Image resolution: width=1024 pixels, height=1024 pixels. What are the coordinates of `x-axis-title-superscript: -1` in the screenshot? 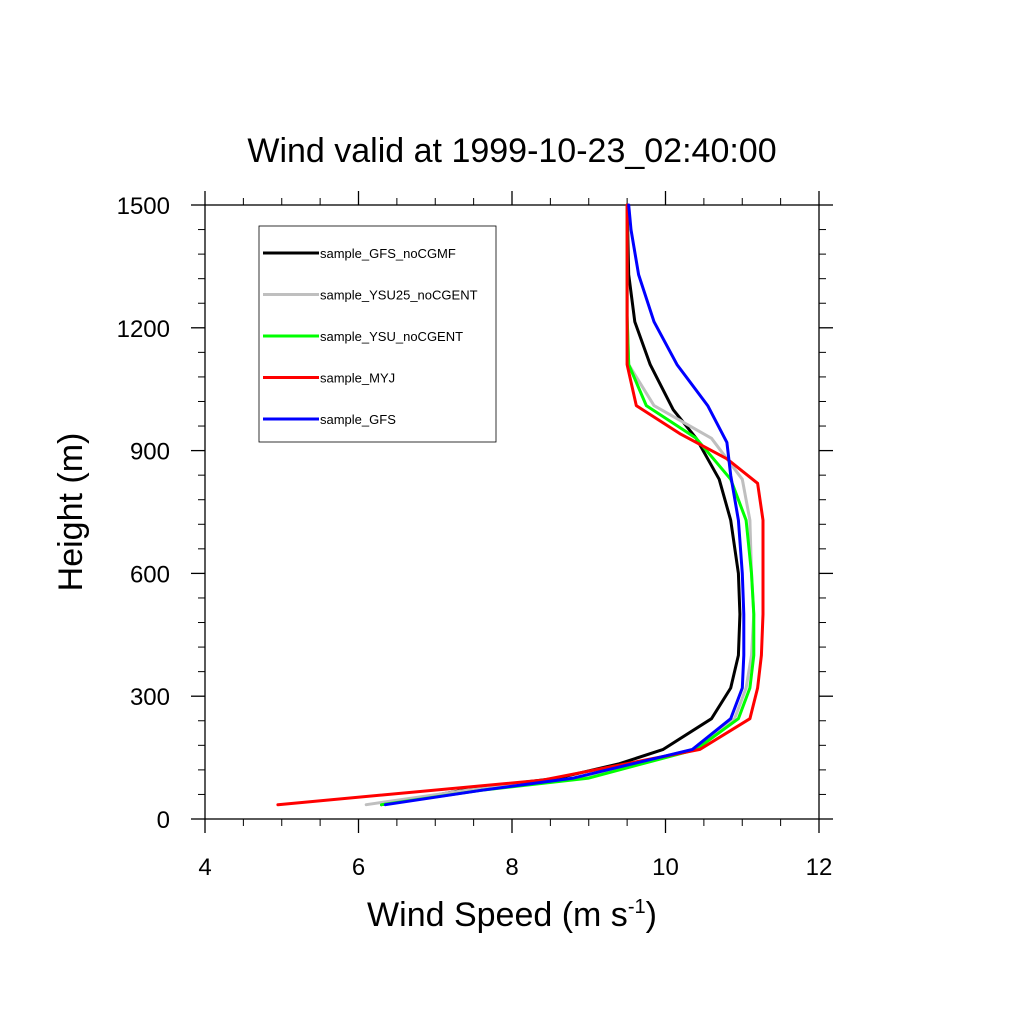 It's located at (637, 907).